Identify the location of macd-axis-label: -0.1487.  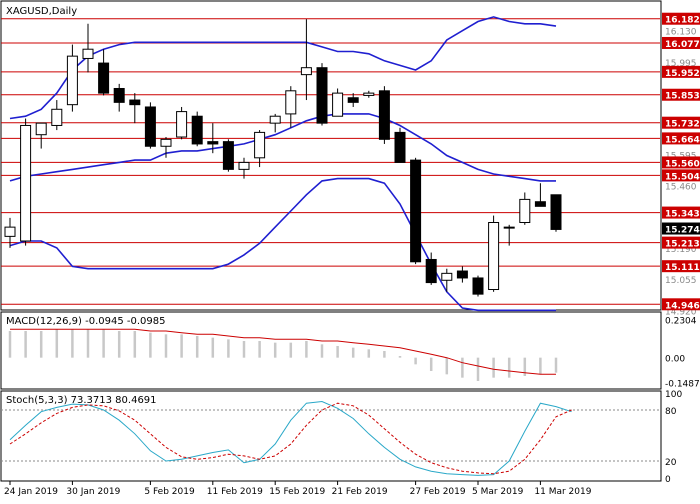
(682, 384).